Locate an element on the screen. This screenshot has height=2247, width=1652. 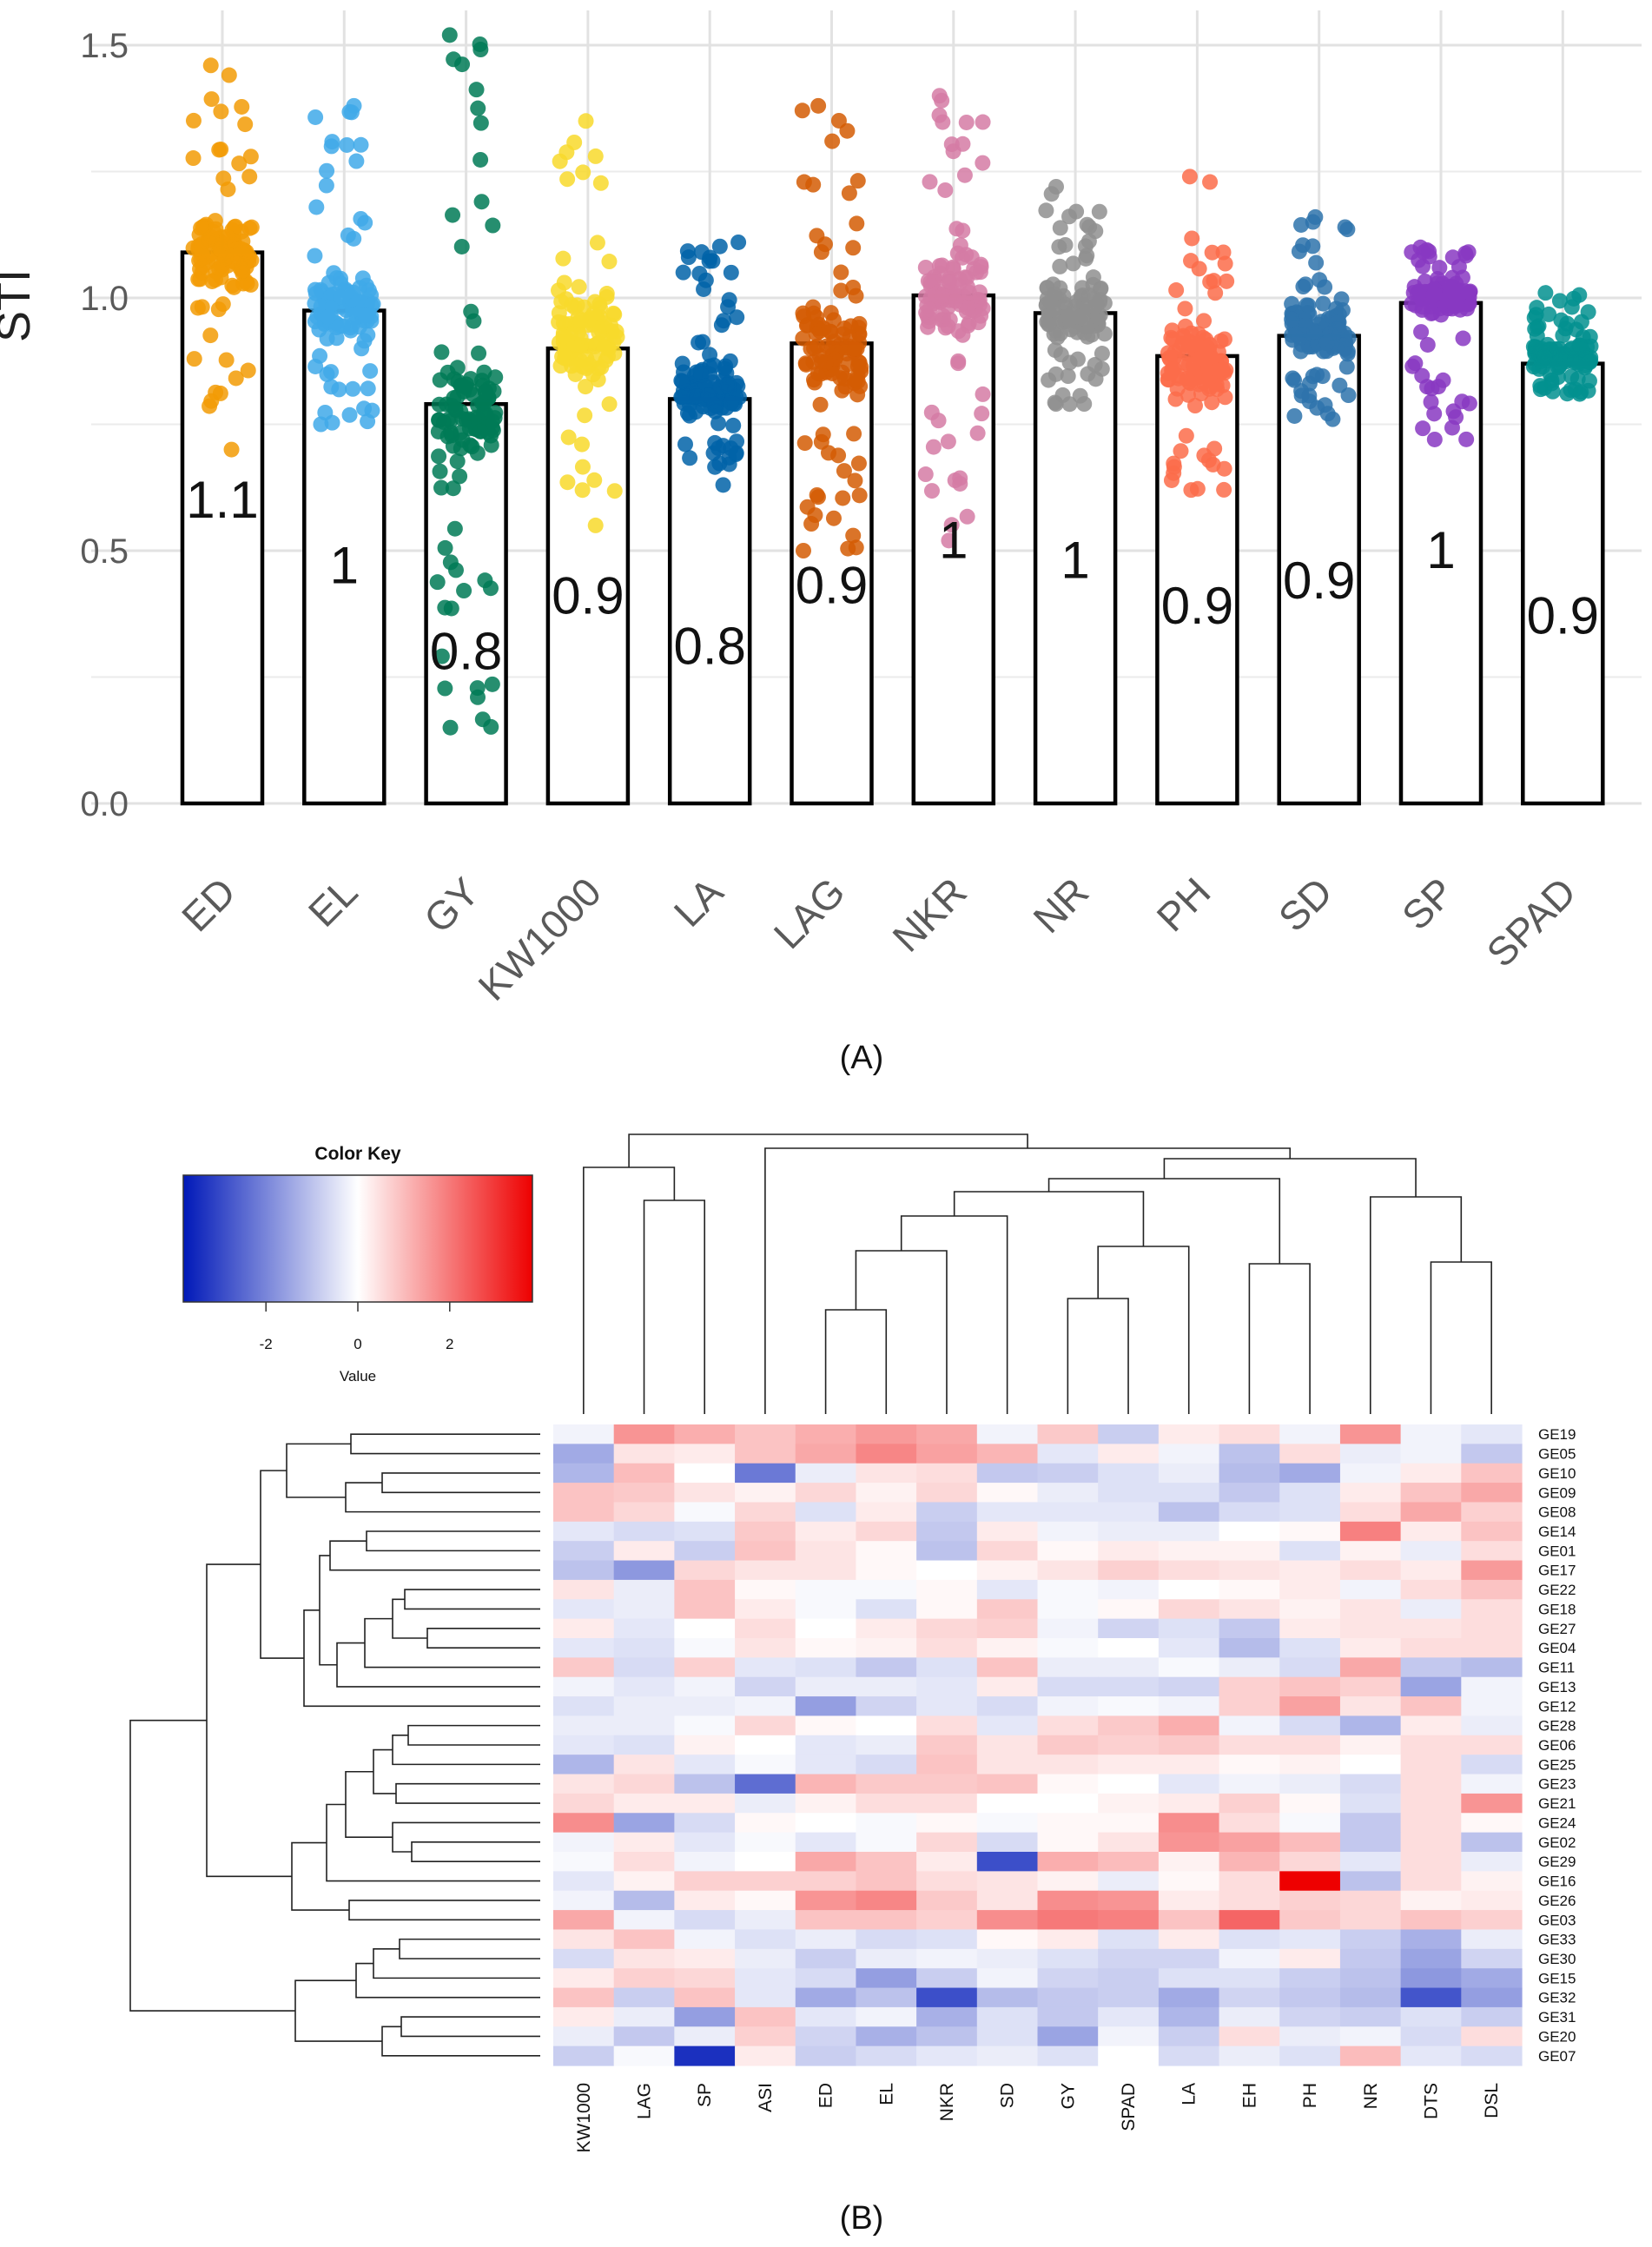
column-label-DSL: DSL is located at coordinates (1492, 2100).